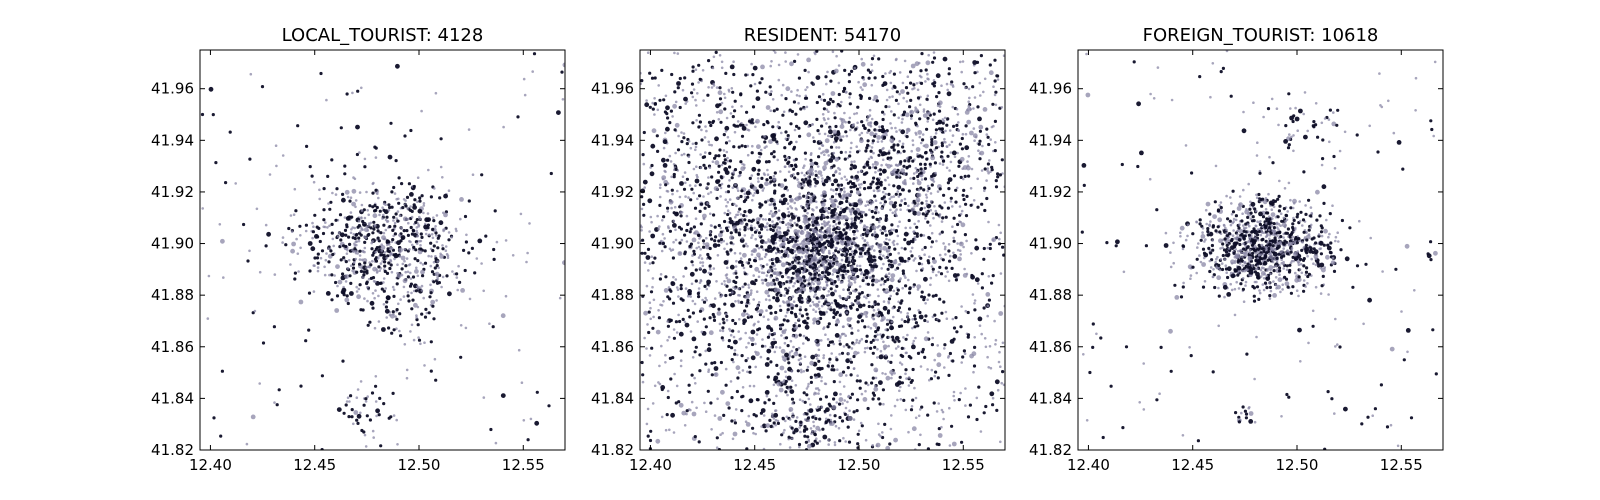  Describe the element at coordinates (172, 295) in the screenshot. I see `y-tick-label: 41.88` at that location.